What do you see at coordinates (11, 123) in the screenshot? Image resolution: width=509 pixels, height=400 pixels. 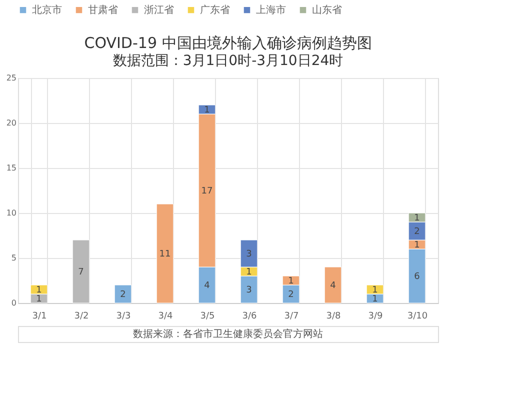 I see `y-tick-label: 20` at bounding box center [11, 123].